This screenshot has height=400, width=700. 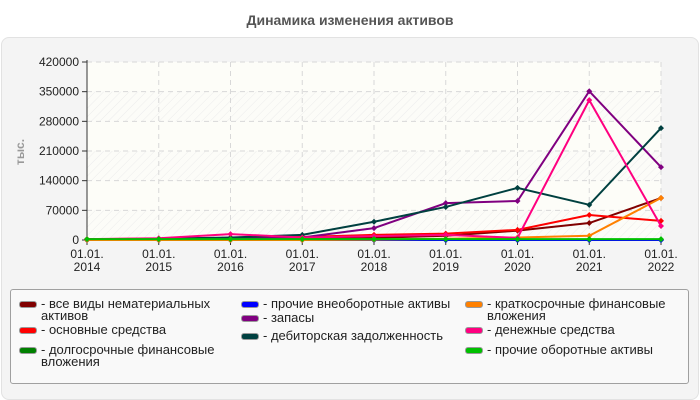 I want to click on legend-label: - основные средства, so click(x=104, y=329).